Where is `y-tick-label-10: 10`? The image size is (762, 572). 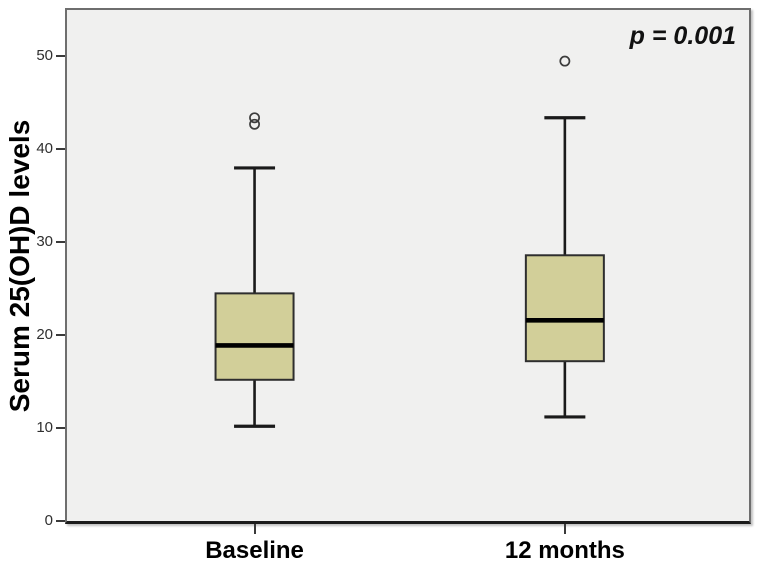 y-tick-label-10: 10 is located at coordinates (44, 428).